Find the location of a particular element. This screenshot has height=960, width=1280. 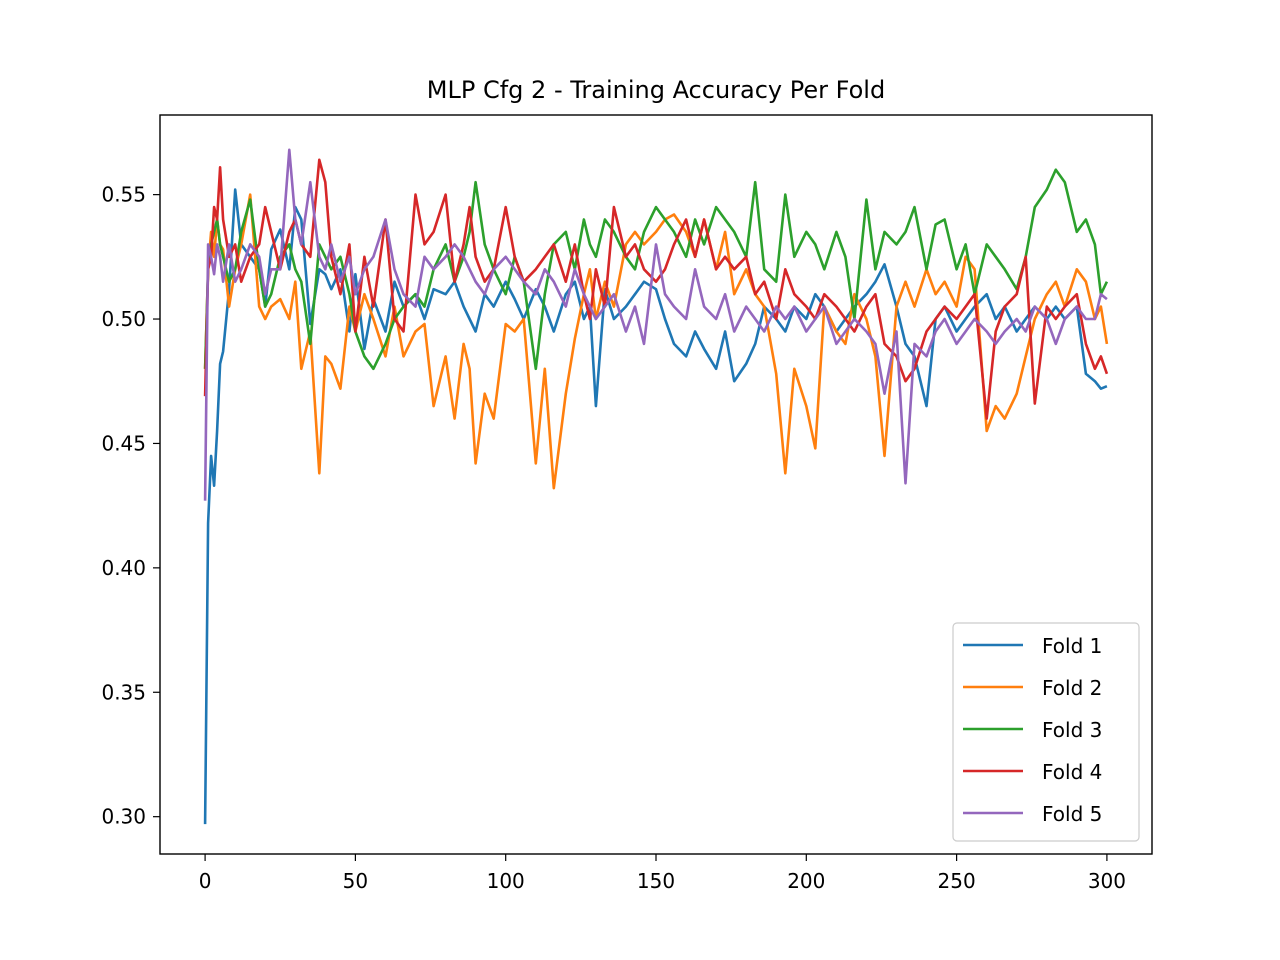

legend-label: Fold 1 is located at coordinates (1072, 646).